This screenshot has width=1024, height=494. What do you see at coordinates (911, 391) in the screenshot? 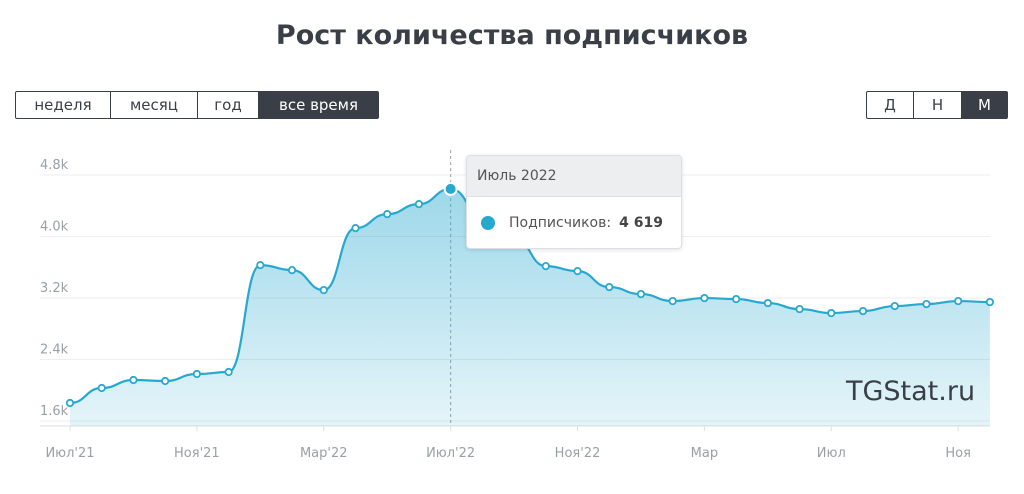
I see `watermark: TGStat.ru` at bounding box center [911, 391].